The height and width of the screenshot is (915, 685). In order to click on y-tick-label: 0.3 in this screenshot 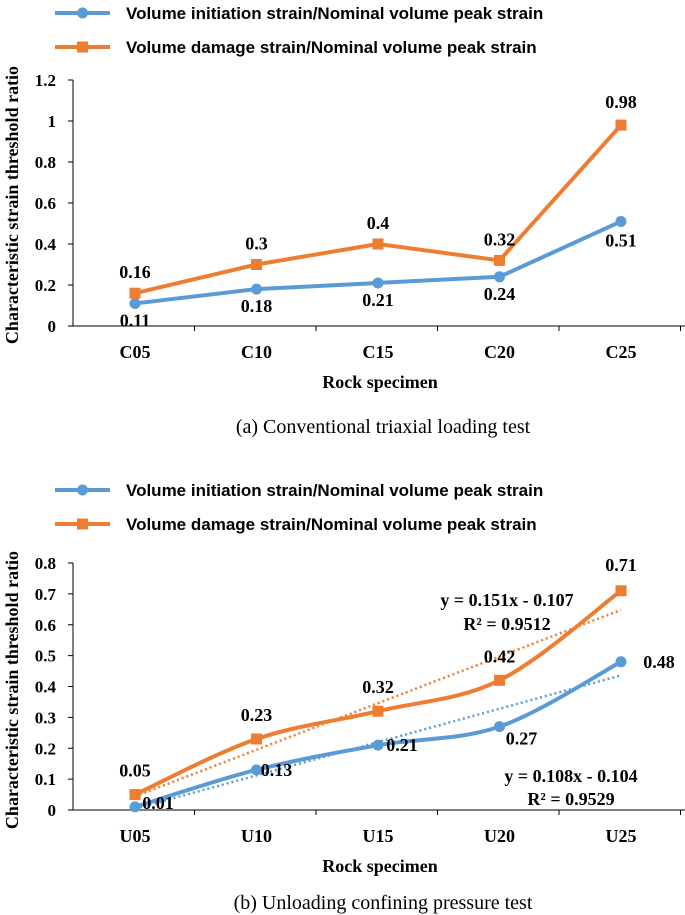, I will do `click(45, 717)`.